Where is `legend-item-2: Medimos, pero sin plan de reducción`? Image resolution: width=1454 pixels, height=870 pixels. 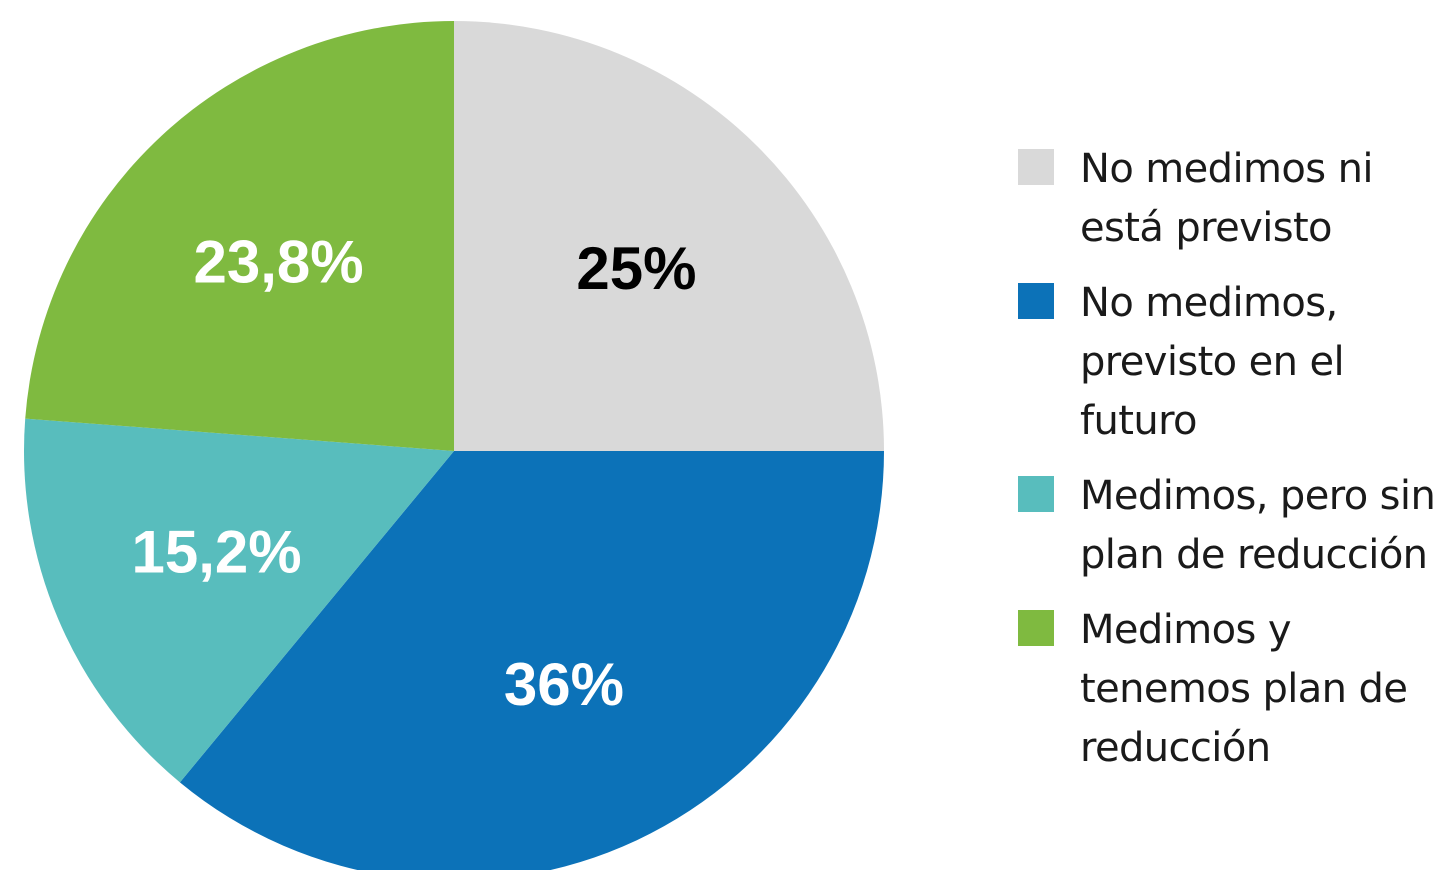 legend-item-2: Medimos, pero sin plan de reducción is located at coordinates (1233, 526).